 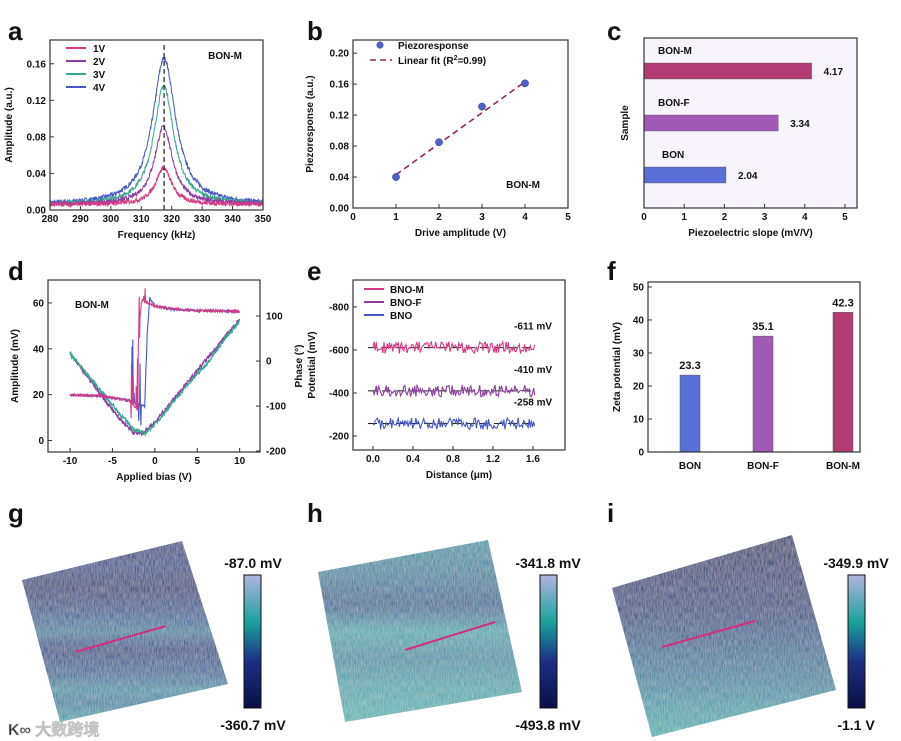 I want to click on legend-label-4V: 4V, so click(x=99, y=88).